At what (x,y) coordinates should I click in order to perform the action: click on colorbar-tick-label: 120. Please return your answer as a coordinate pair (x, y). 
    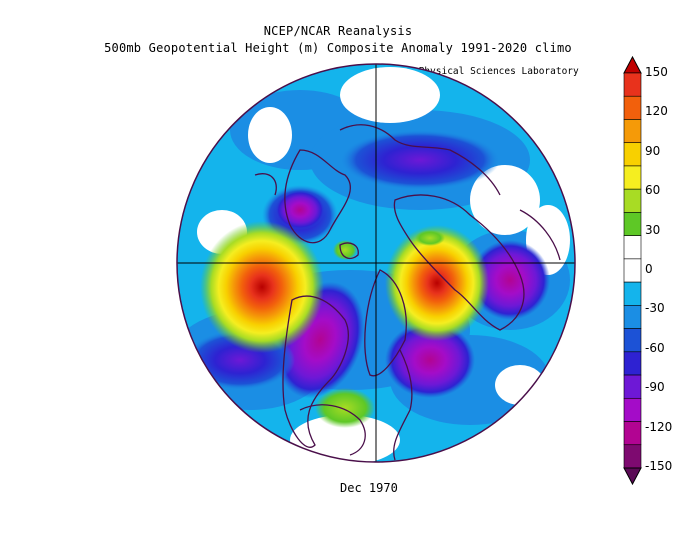
    Looking at the image, I should click on (656, 111).